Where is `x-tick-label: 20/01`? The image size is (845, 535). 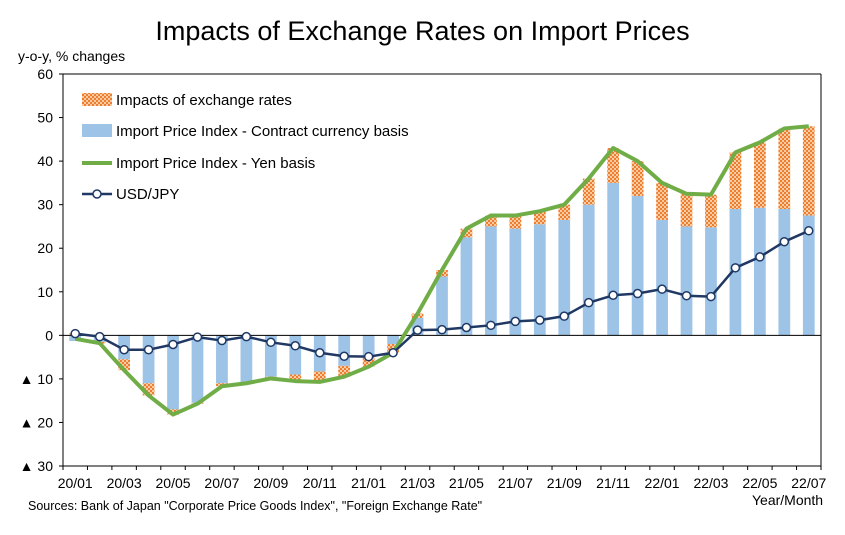 x-tick-label: 20/01 is located at coordinates (75, 483).